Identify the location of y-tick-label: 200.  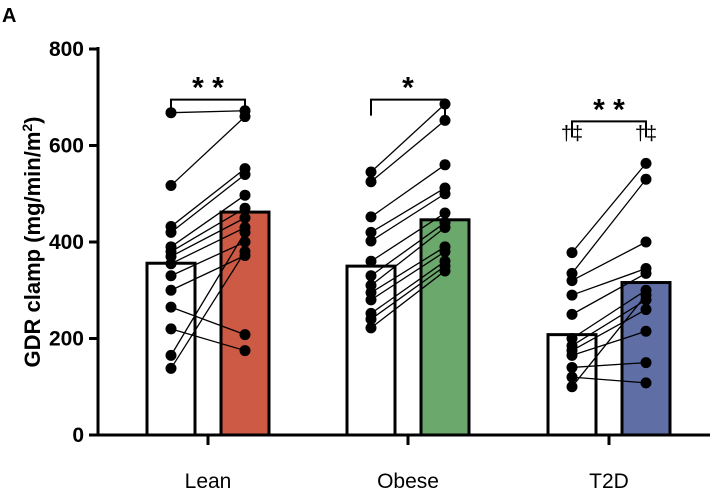
(66, 339).